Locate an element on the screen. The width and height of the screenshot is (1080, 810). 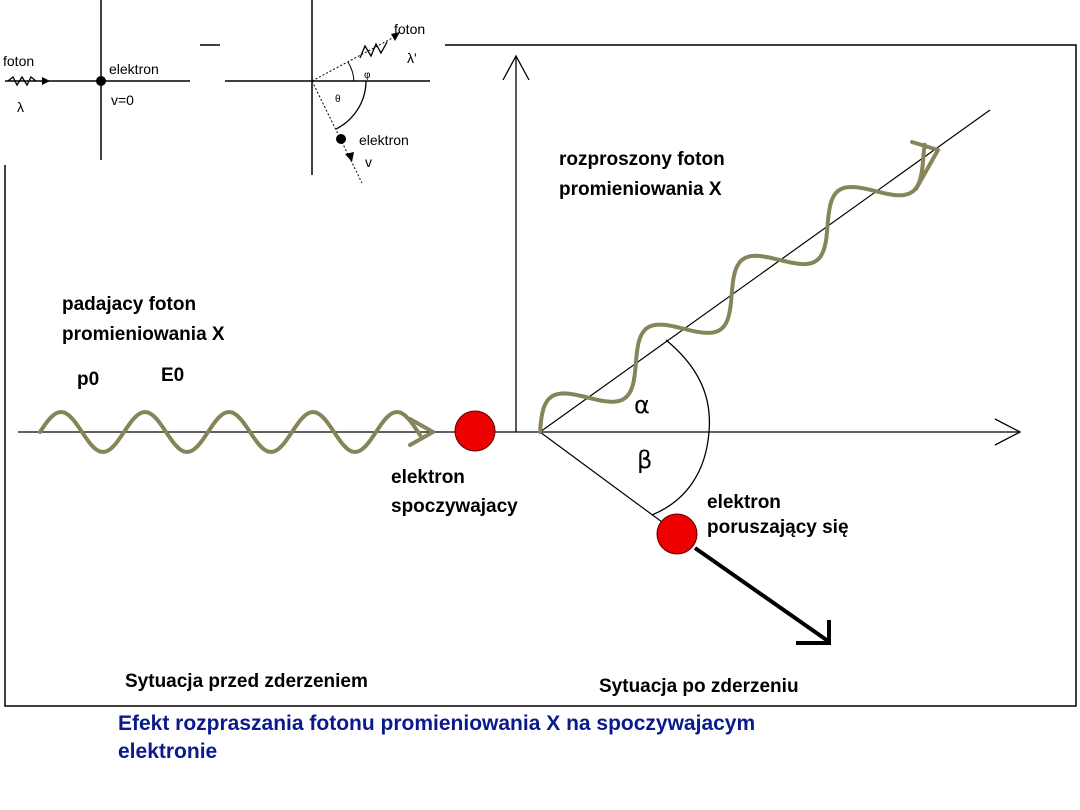
electron-direction-line is located at coordinates (601, 477).